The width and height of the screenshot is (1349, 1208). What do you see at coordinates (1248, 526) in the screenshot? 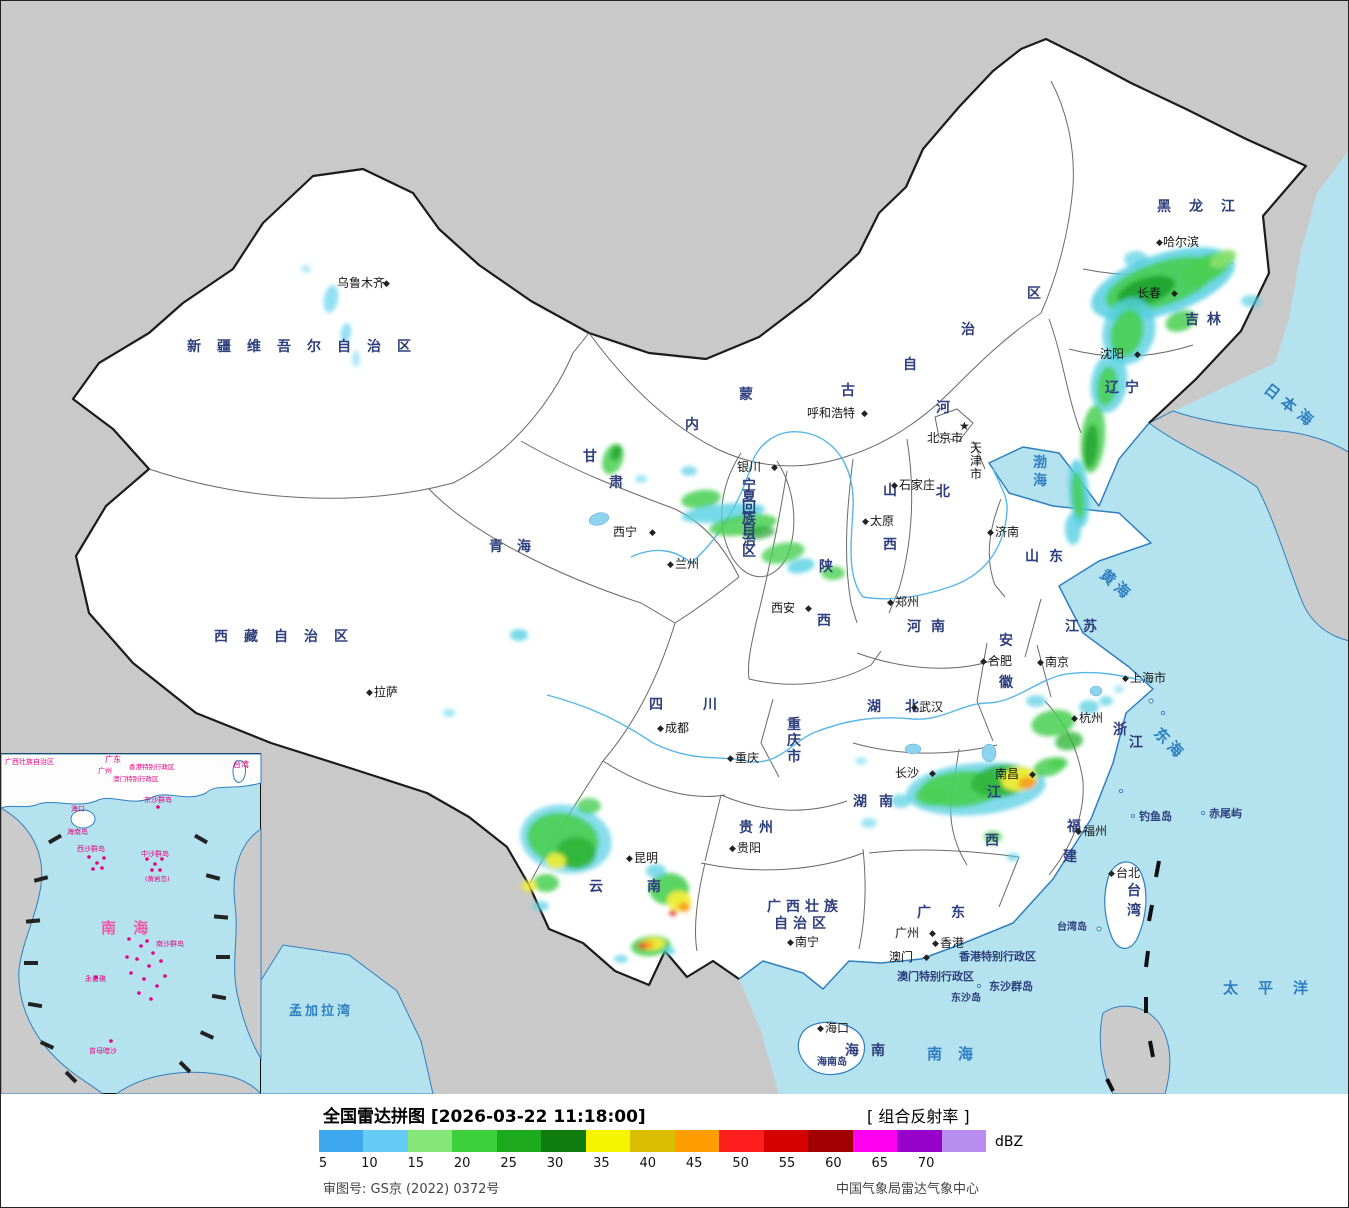
I see `korea-peninsula` at bounding box center [1248, 526].